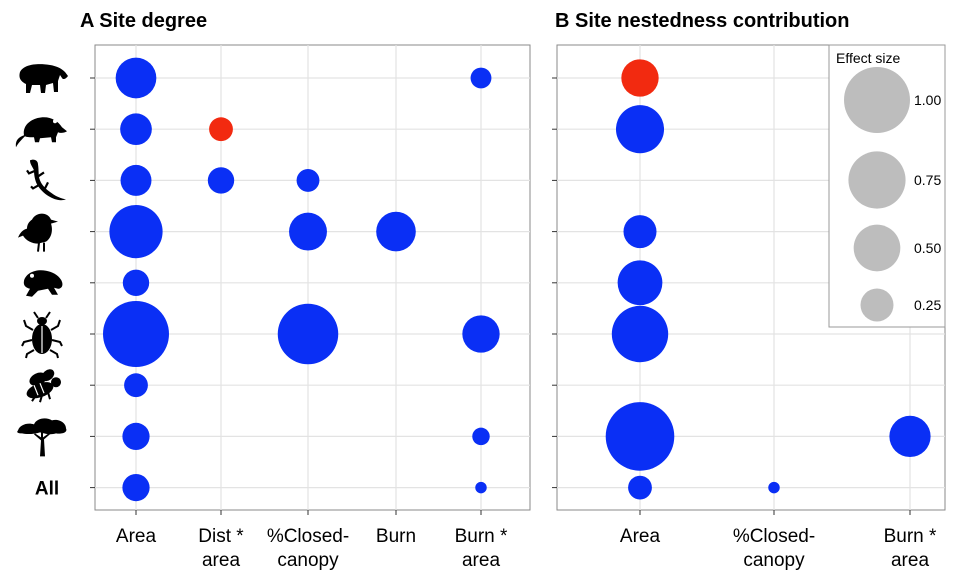  Describe the element at coordinates (702, 21) in the screenshot. I see `panel-title: B Site nestedness contribution` at that location.